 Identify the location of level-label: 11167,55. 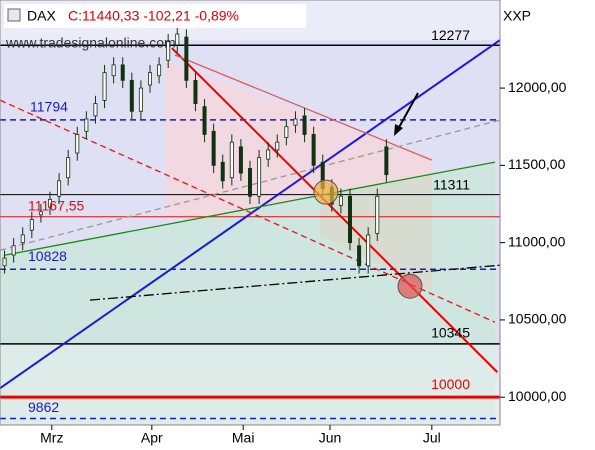
(56, 205).